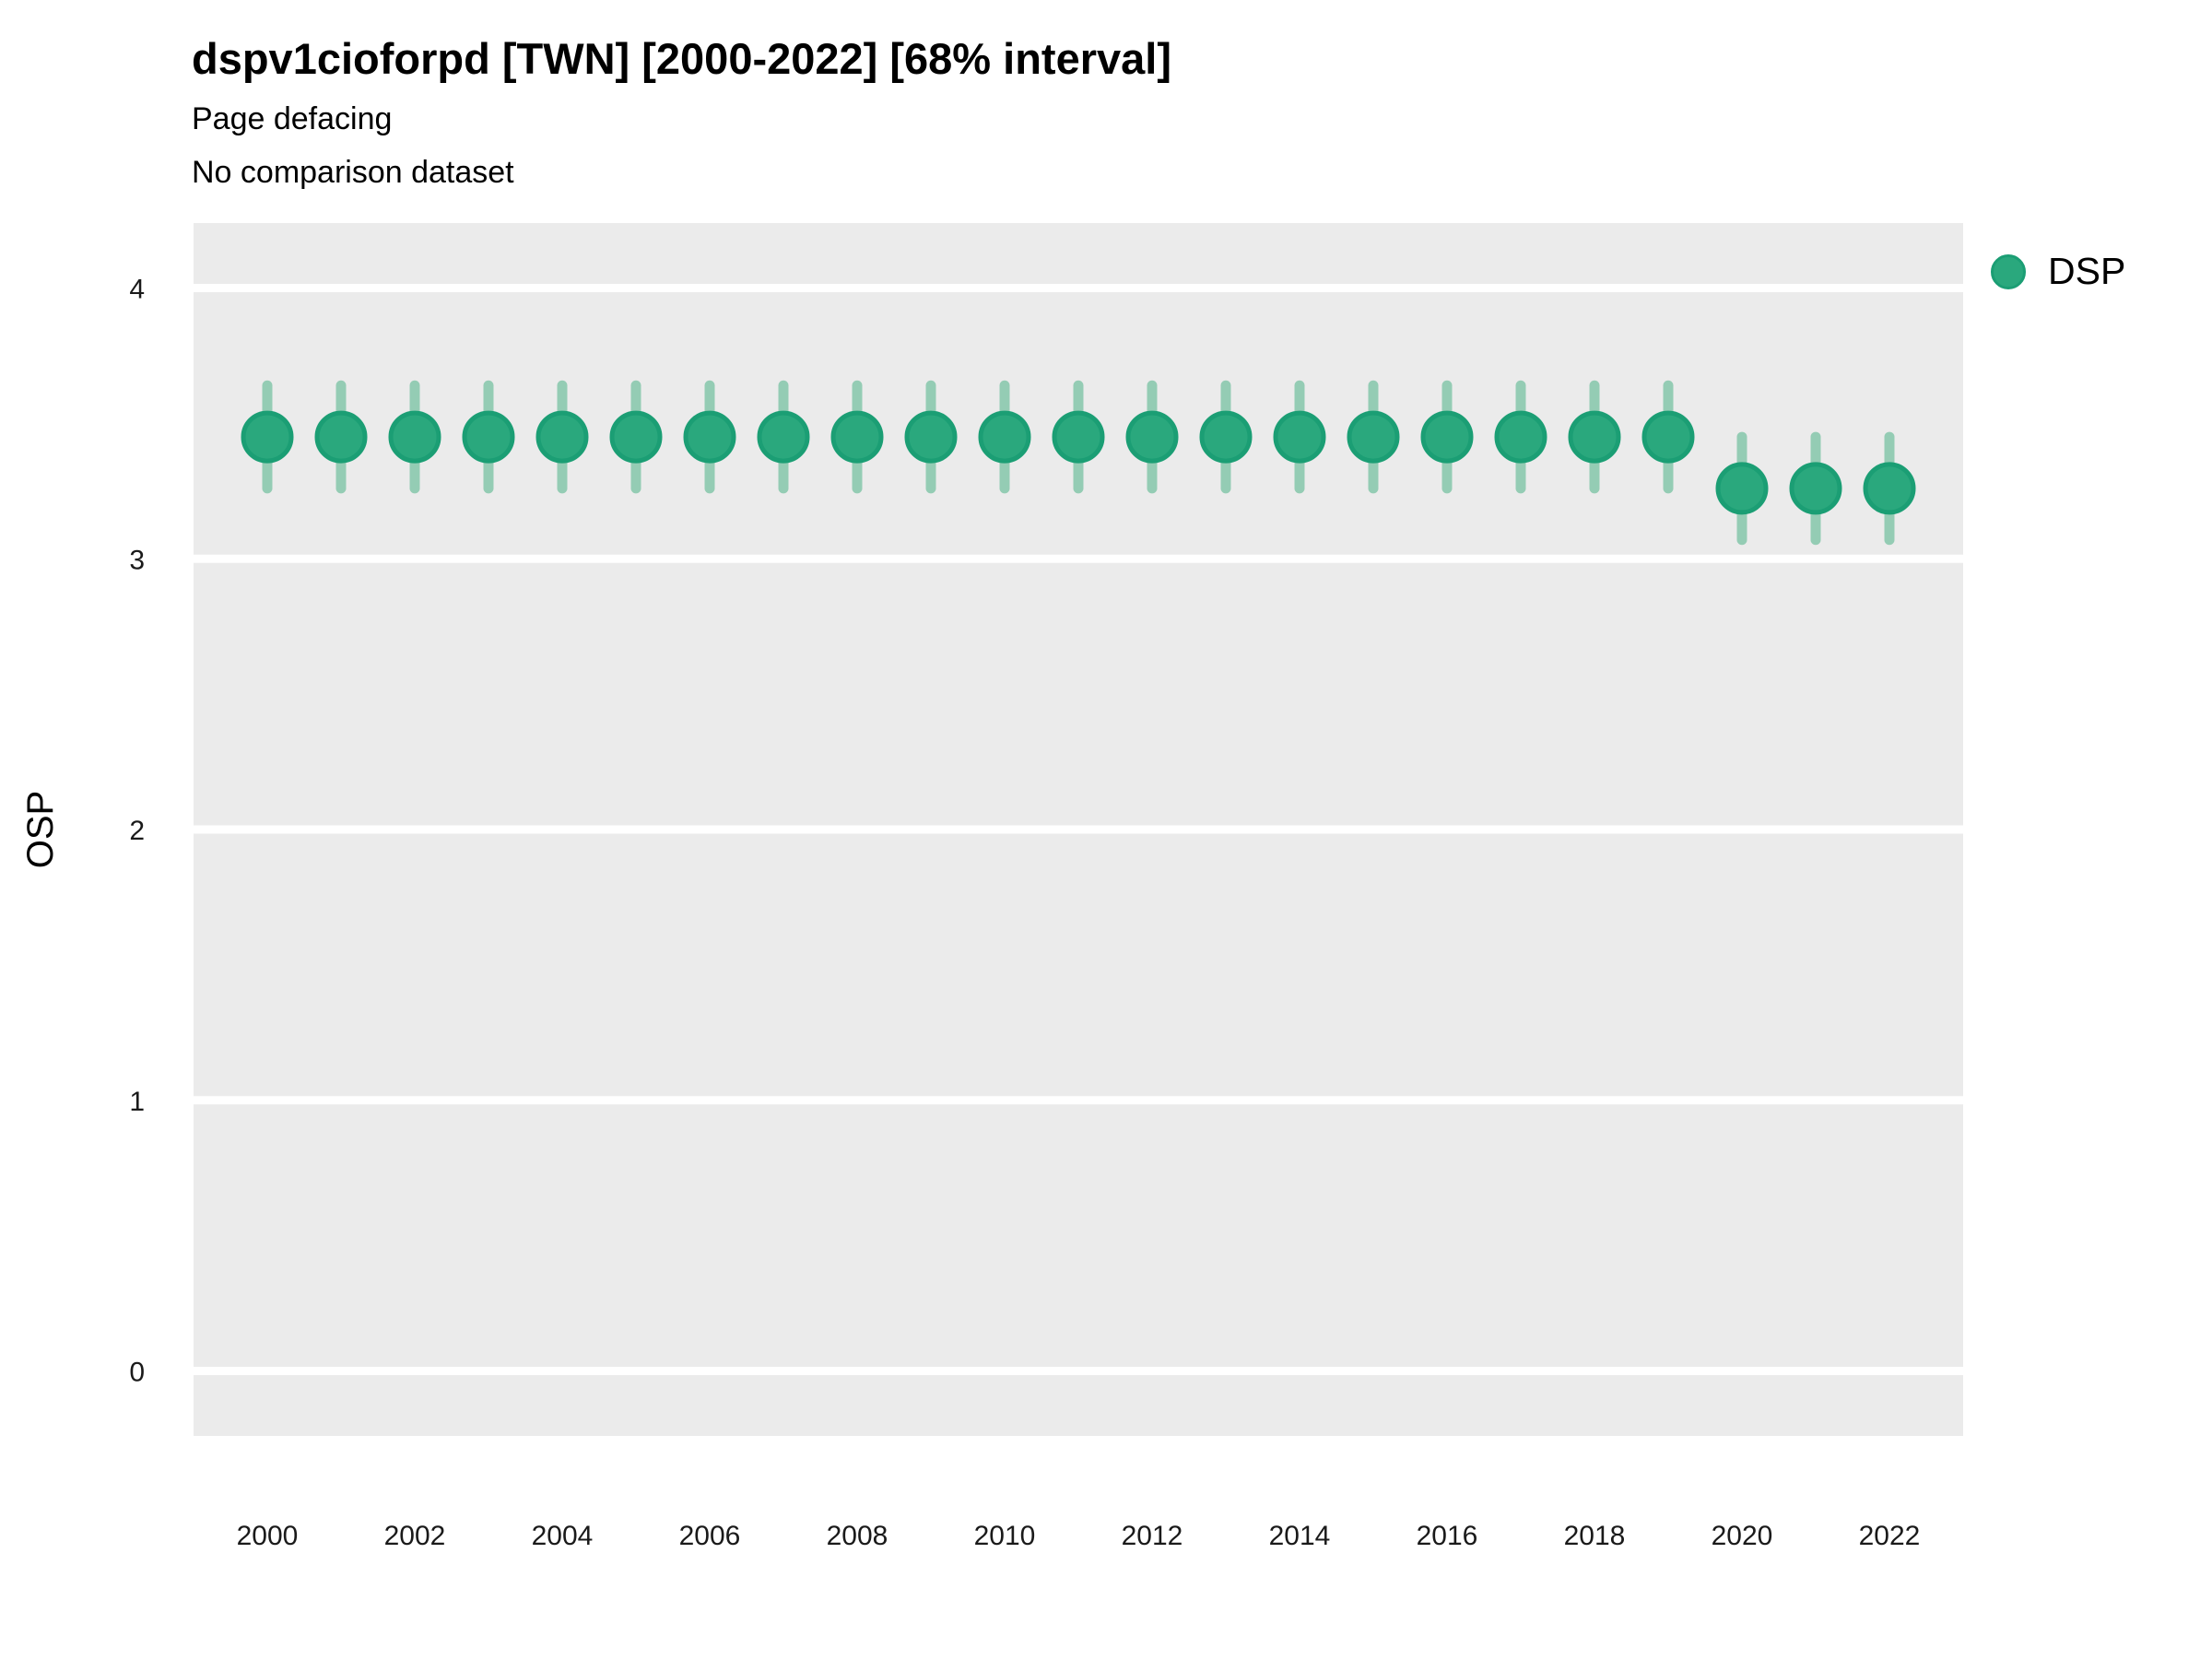 This screenshot has height=1659, width=2212. Describe the element at coordinates (1890, 1536) in the screenshot. I see `x-tick-label-2022: 2022` at that location.